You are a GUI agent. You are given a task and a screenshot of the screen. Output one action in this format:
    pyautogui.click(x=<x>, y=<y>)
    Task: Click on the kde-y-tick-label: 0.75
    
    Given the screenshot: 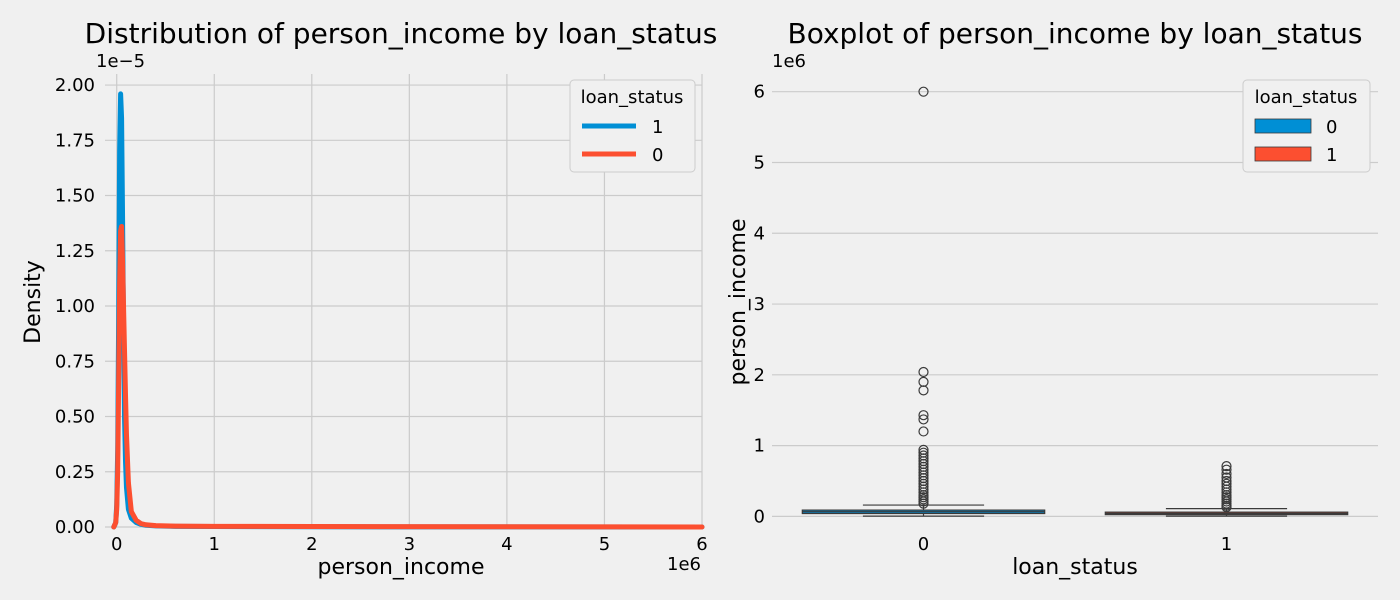 What is the action you would take?
    pyautogui.click(x=75, y=361)
    